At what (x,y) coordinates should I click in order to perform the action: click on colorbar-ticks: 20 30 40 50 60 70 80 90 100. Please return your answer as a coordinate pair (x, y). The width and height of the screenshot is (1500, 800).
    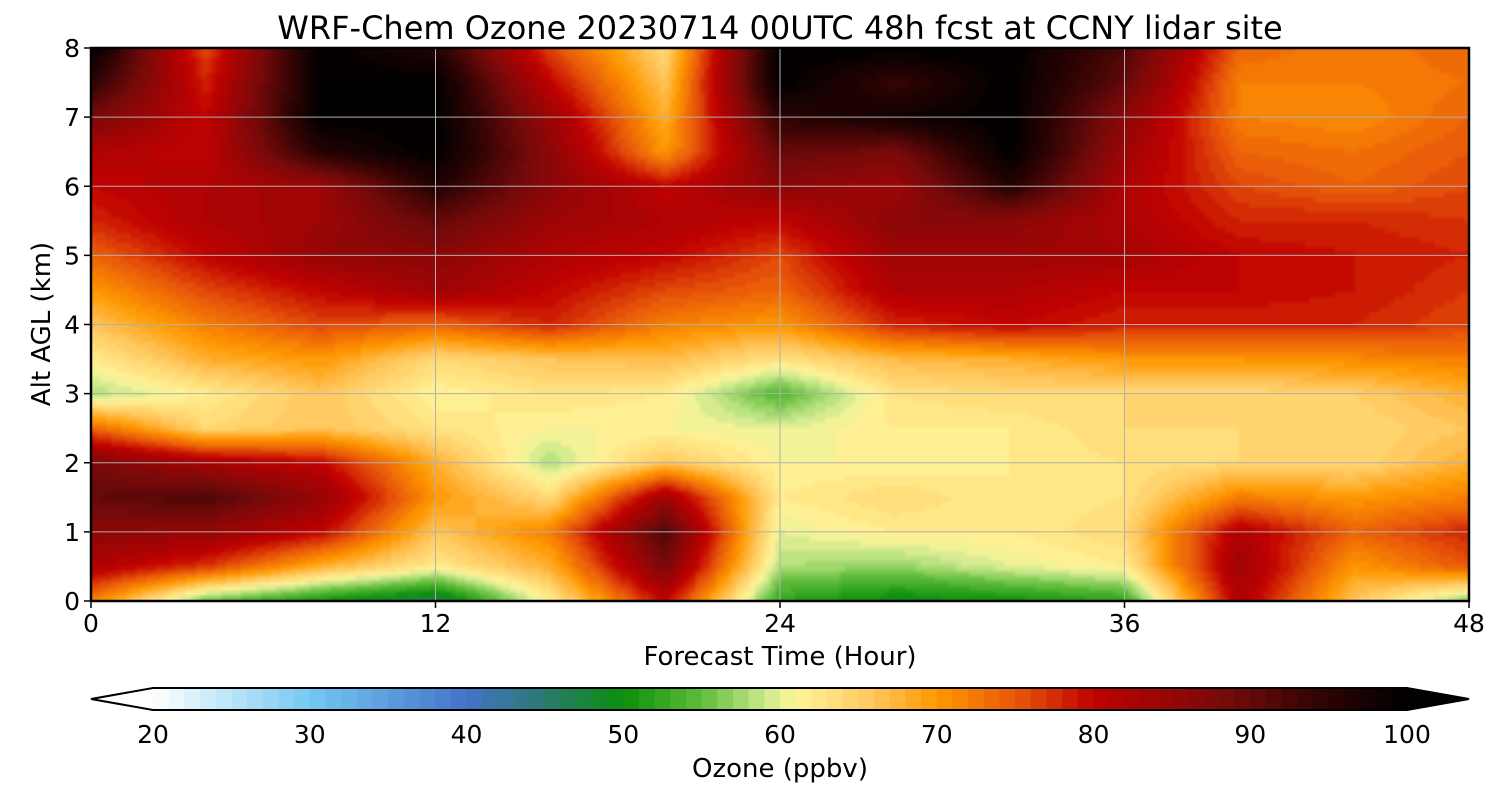
    Looking at the image, I should click on (784, 734).